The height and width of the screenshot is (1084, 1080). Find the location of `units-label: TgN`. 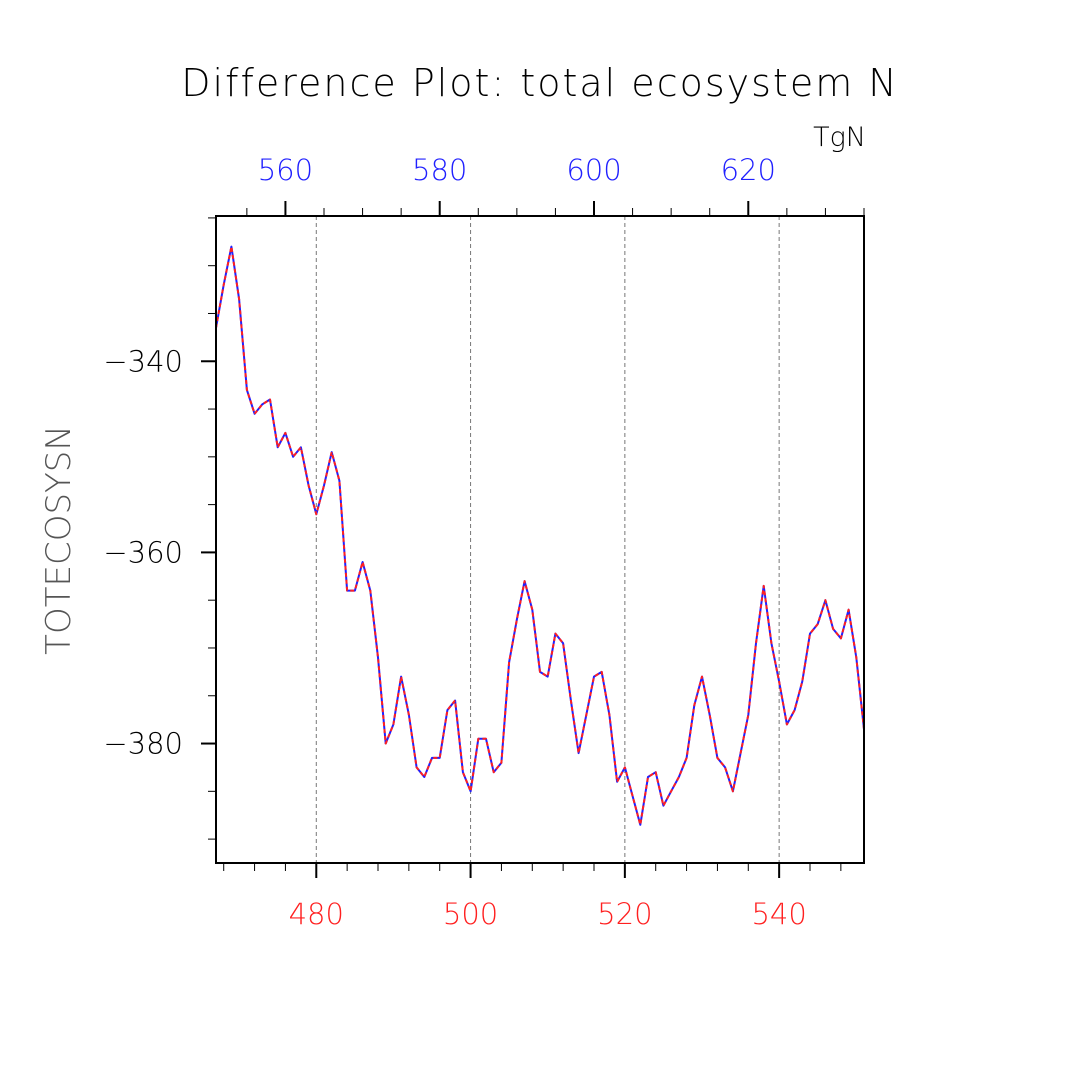

units-label: TgN is located at coordinates (839, 137).